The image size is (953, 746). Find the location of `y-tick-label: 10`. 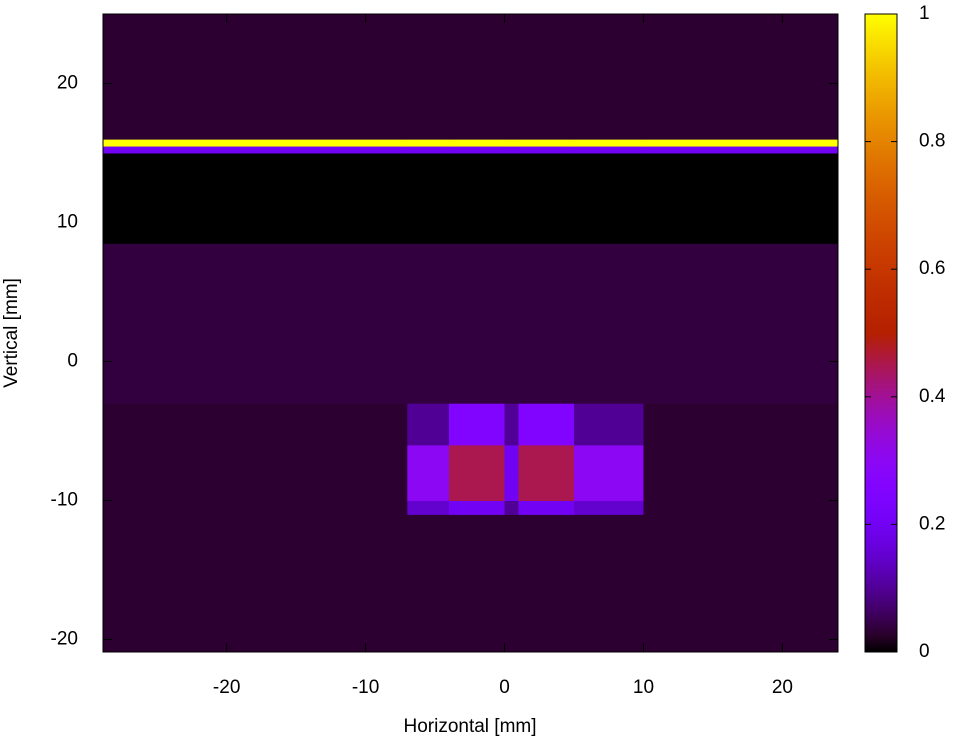

y-tick-label: 10 is located at coordinates (67, 222).